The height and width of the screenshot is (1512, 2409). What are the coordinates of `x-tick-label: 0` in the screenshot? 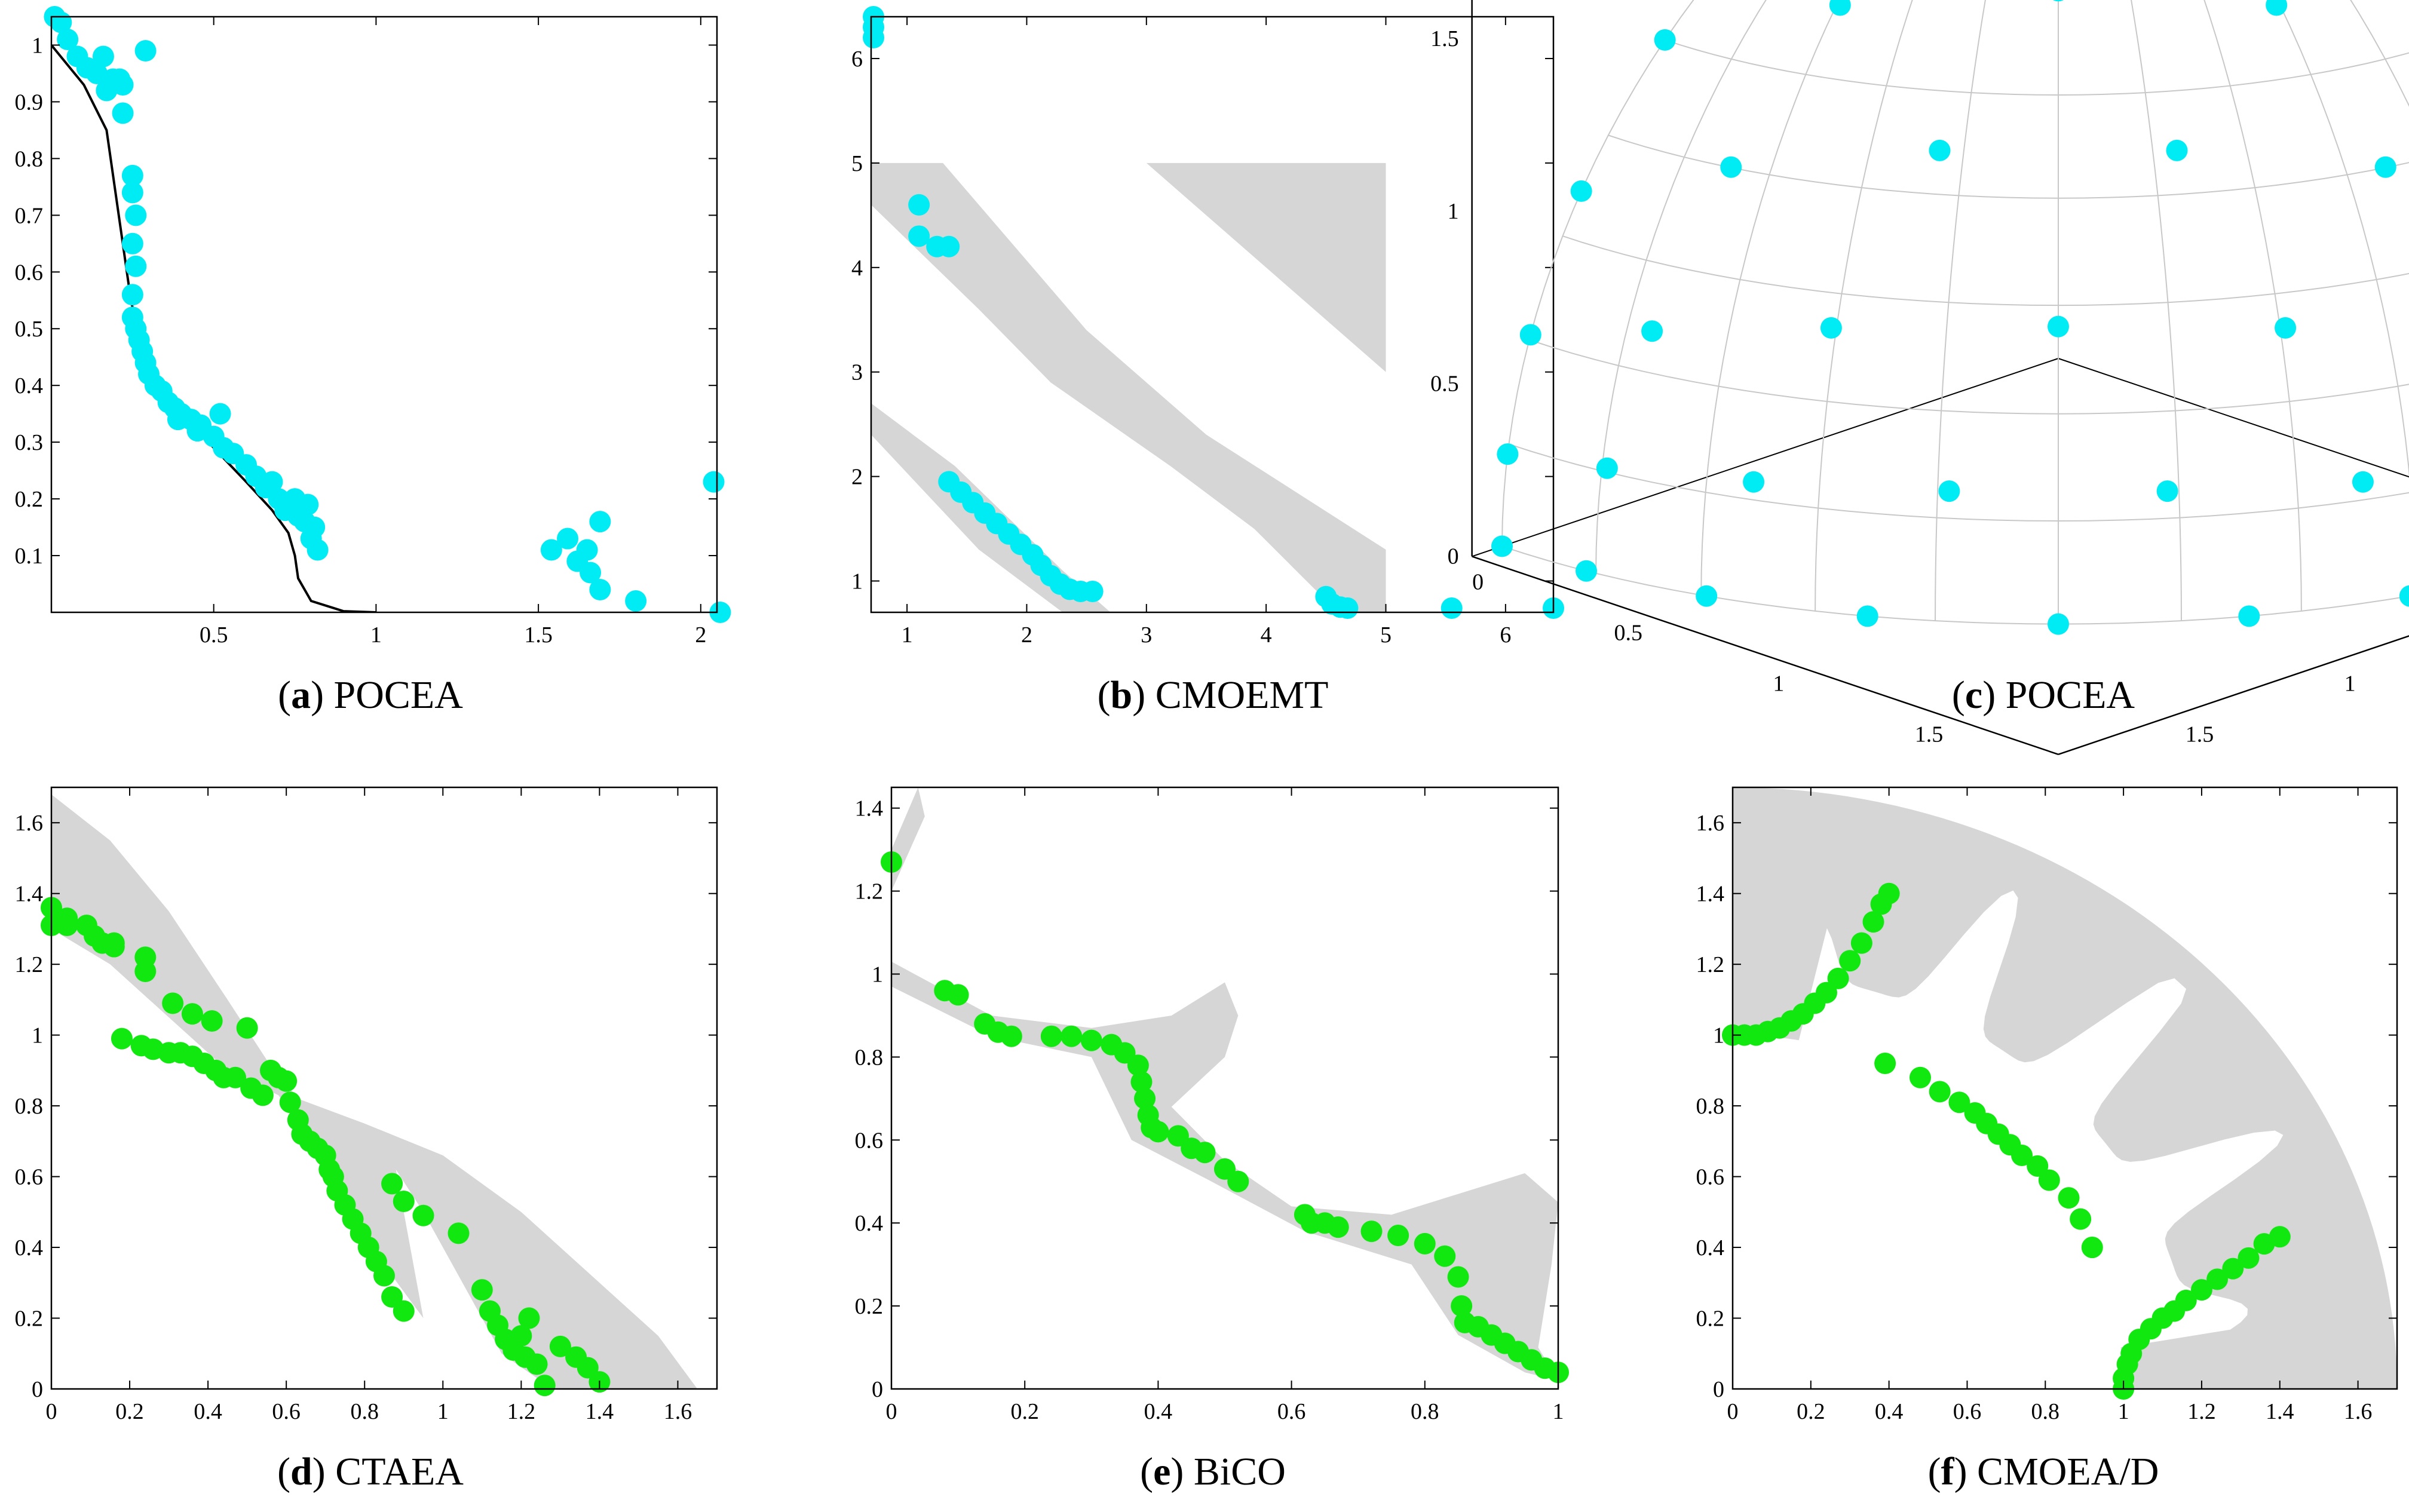 It's located at (1733, 1411).